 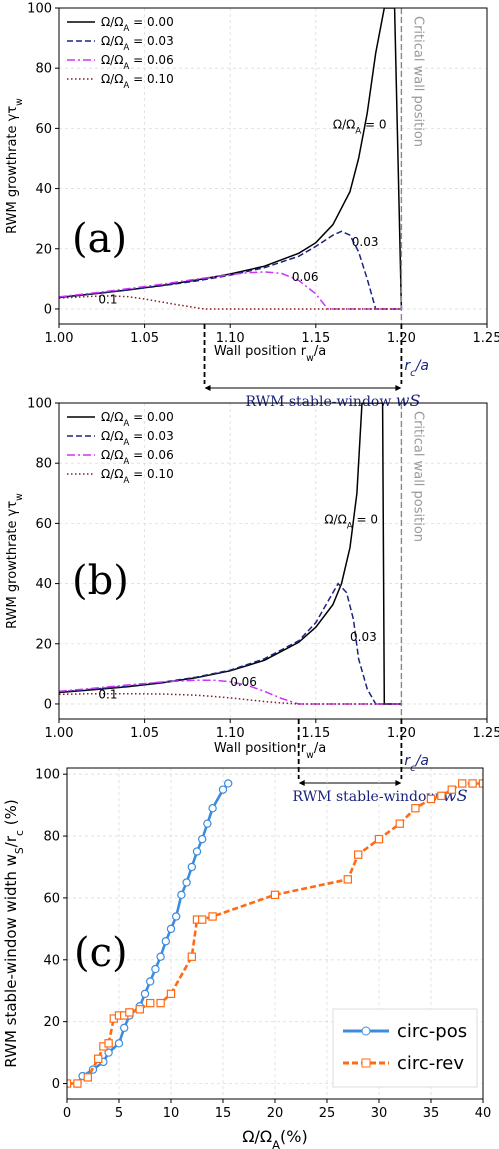 I want to click on x-tick-label: 20, so click(x=275, y=1113).